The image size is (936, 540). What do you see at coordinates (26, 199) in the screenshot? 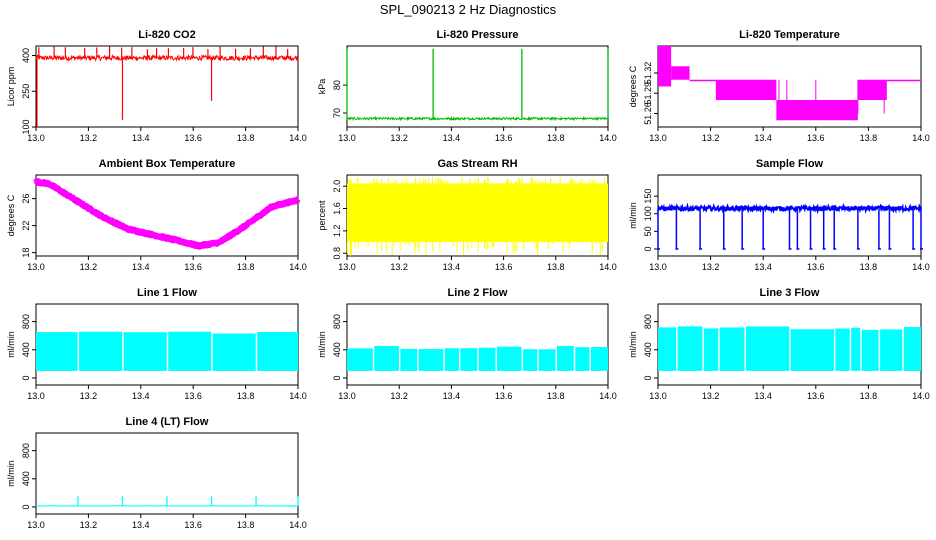
I see `y-tick-label: 26` at bounding box center [26, 199].